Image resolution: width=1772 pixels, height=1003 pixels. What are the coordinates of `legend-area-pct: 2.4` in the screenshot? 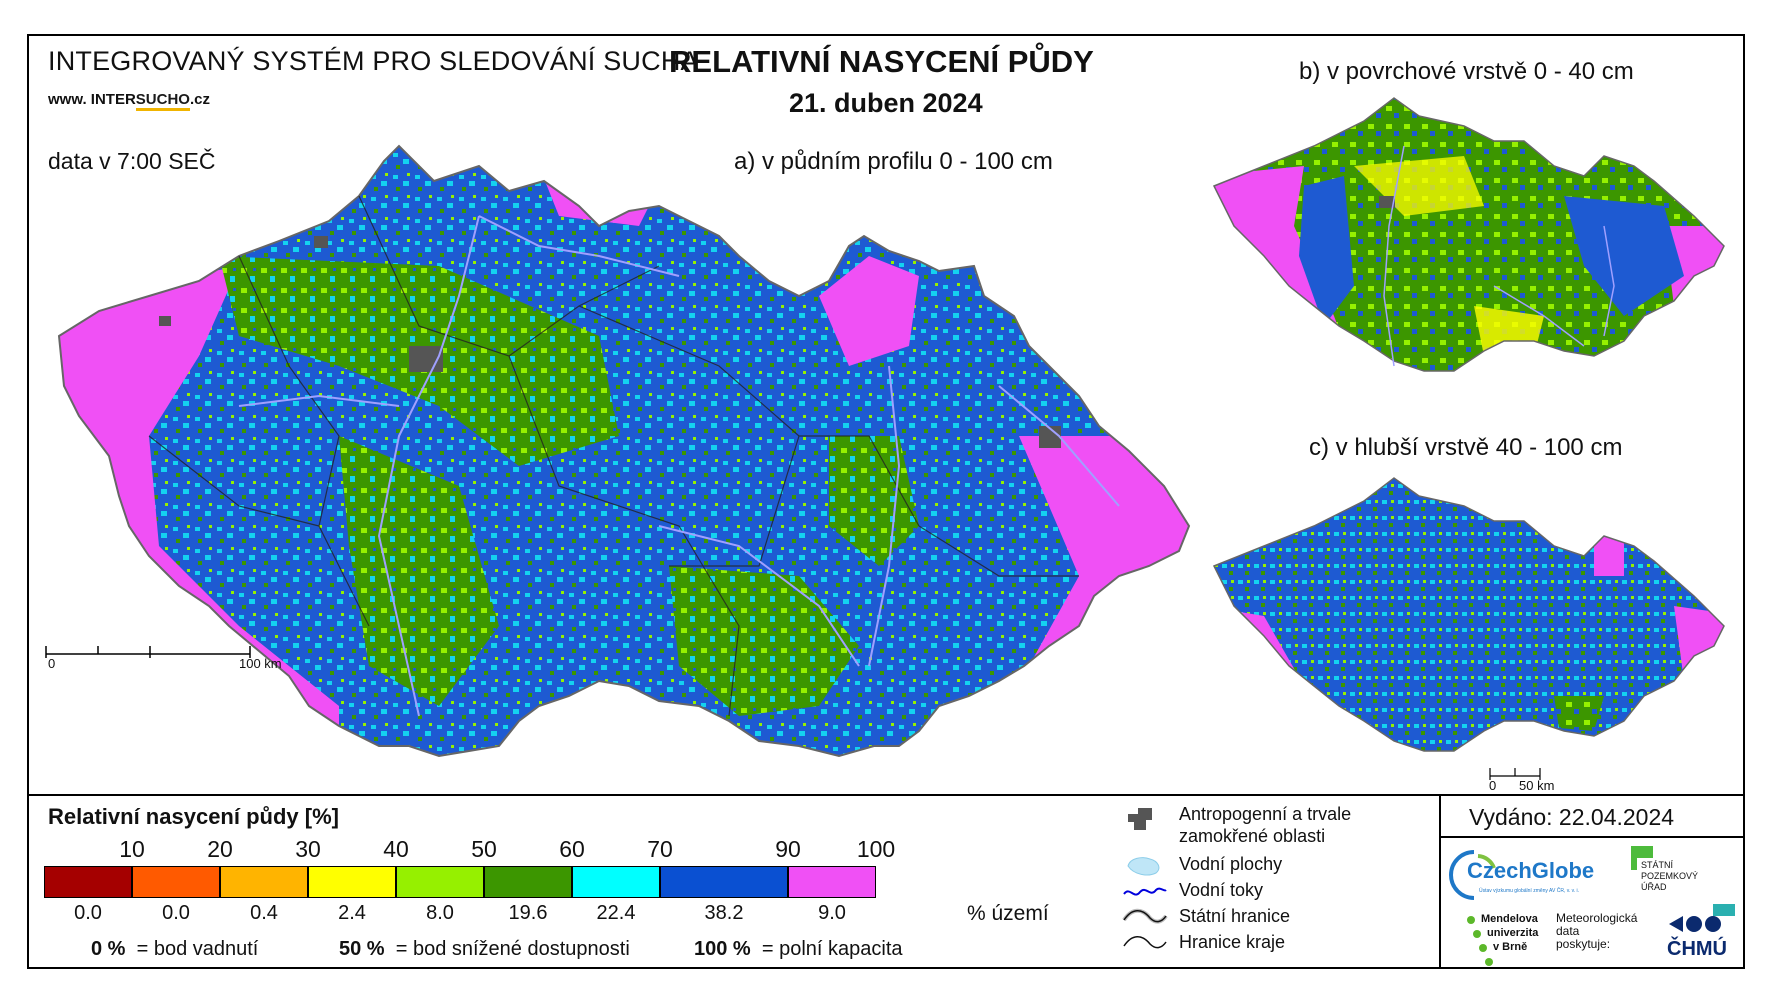 It's located at (352, 913).